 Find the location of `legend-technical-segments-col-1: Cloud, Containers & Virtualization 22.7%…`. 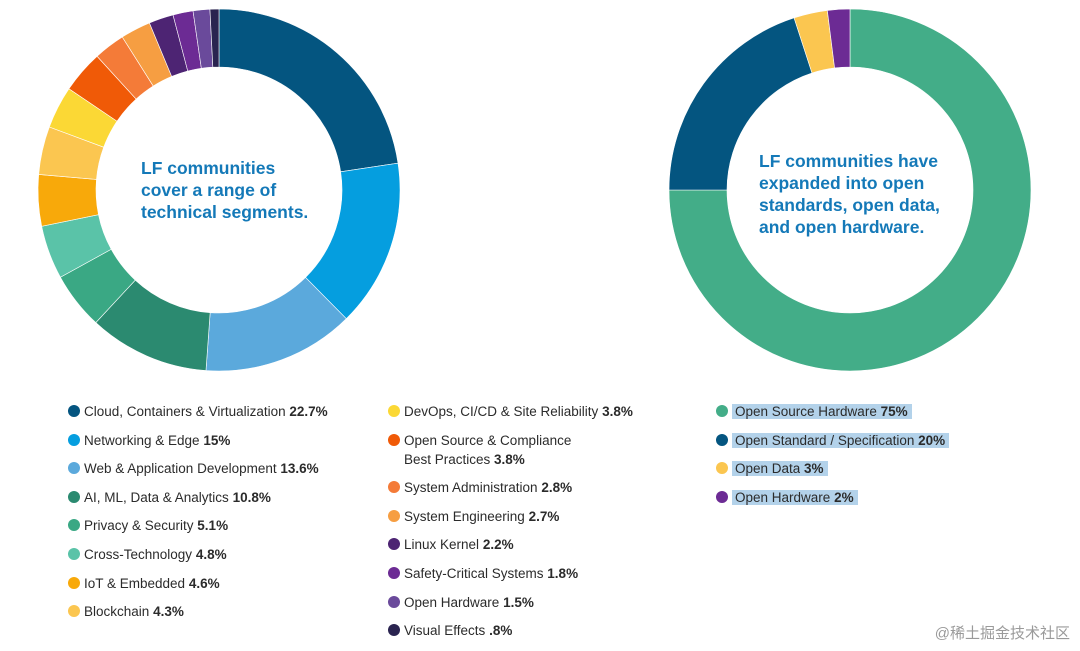

legend-technical-segments-col-1: Cloud, Containers & Virtualization 22.7%… is located at coordinates (218, 516).